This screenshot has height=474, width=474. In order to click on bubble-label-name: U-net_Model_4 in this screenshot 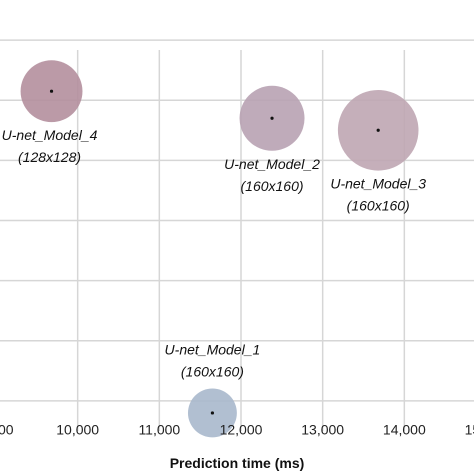, I will do `click(50, 135)`.